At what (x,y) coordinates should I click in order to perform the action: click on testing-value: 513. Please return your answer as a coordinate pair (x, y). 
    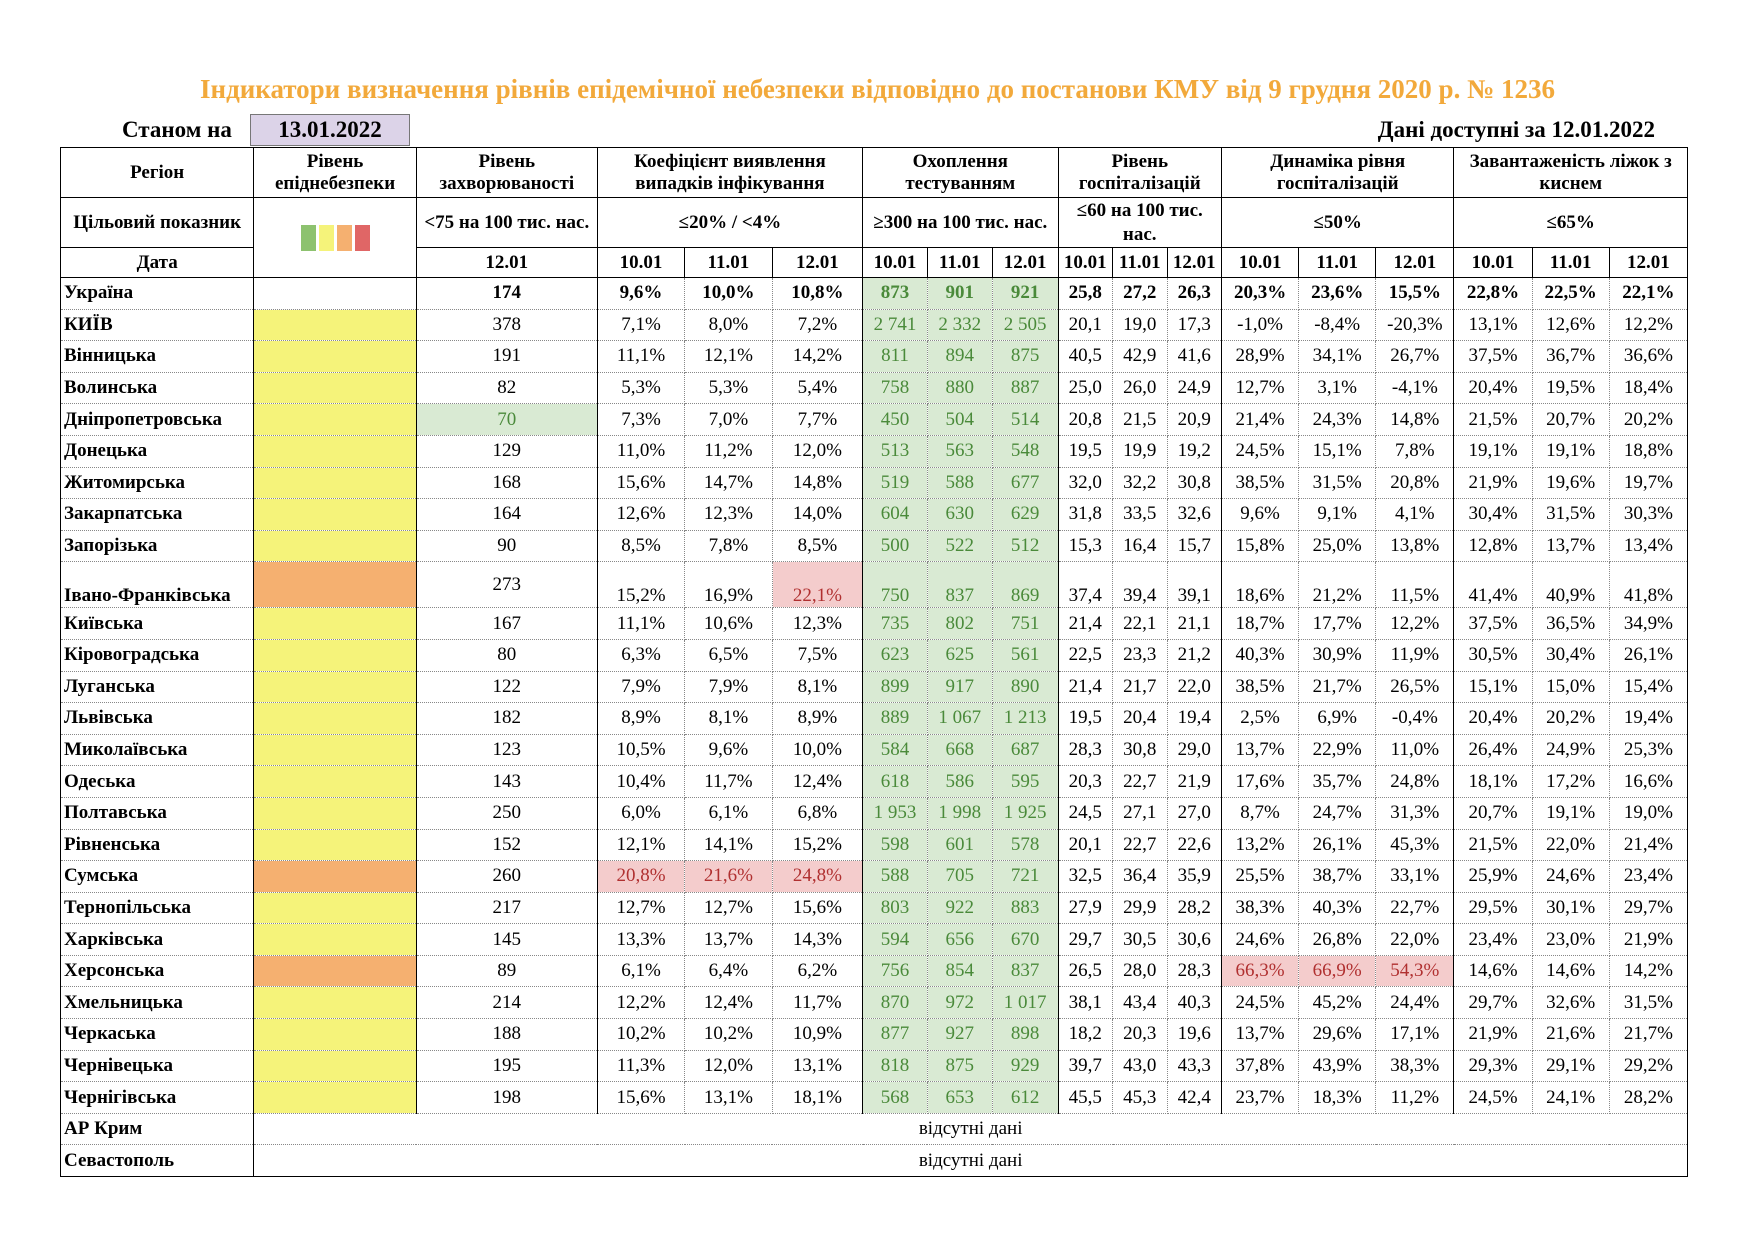
    Looking at the image, I should click on (895, 451).